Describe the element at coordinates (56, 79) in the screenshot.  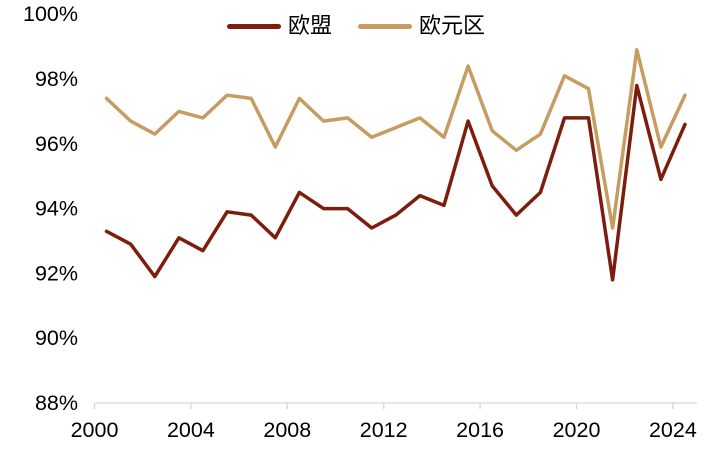
I see `y-tick-label: 98%` at that location.